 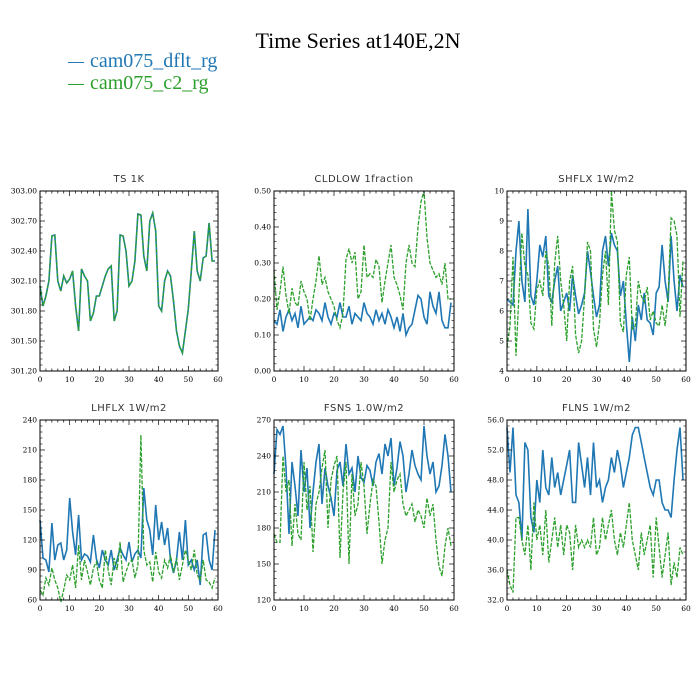 I want to click on y-tick-label: 302.70, so click(x=24, y=221).